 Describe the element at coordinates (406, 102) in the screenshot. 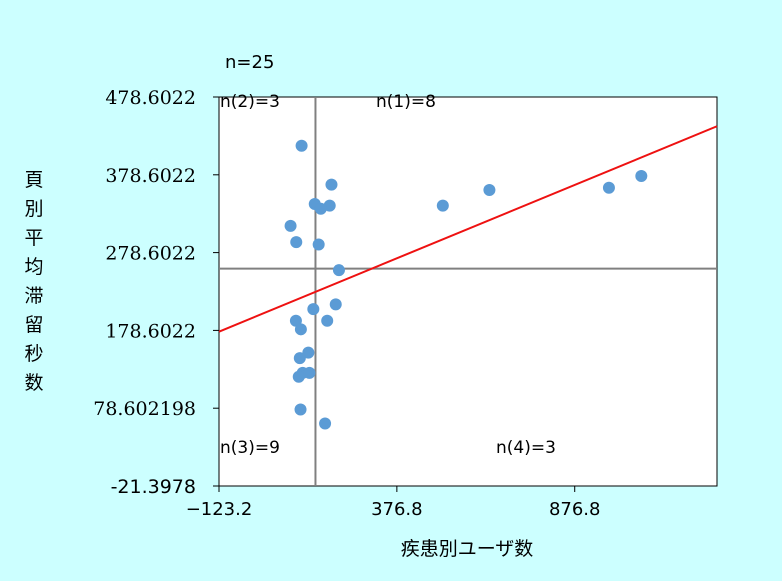

I see `quadrant-label-1: n(1)=8` at that location.